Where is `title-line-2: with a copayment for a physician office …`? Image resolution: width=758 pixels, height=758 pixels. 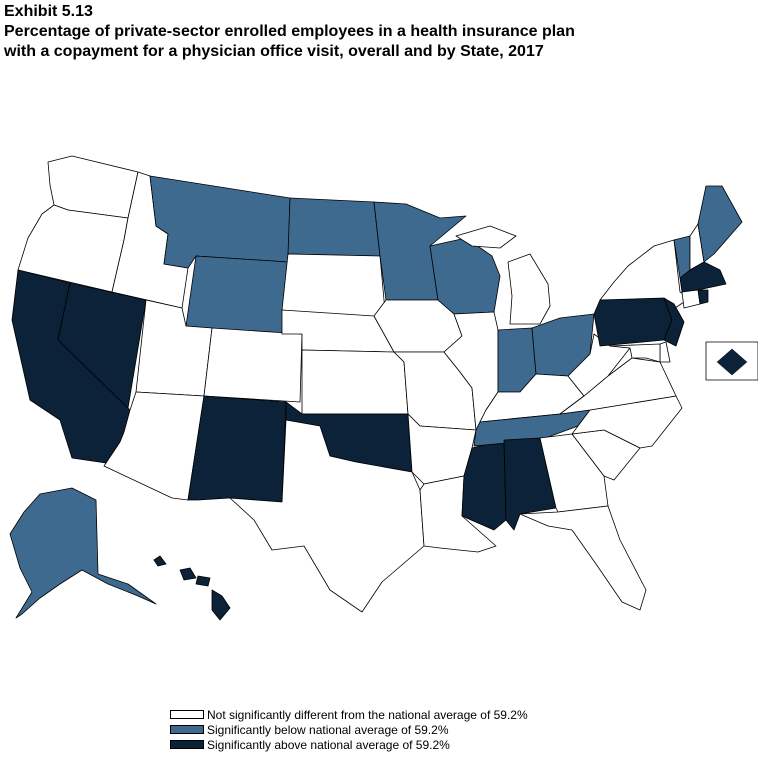
title-line-2: with a copayment for a physician office … is located at coordinates (274, 51).